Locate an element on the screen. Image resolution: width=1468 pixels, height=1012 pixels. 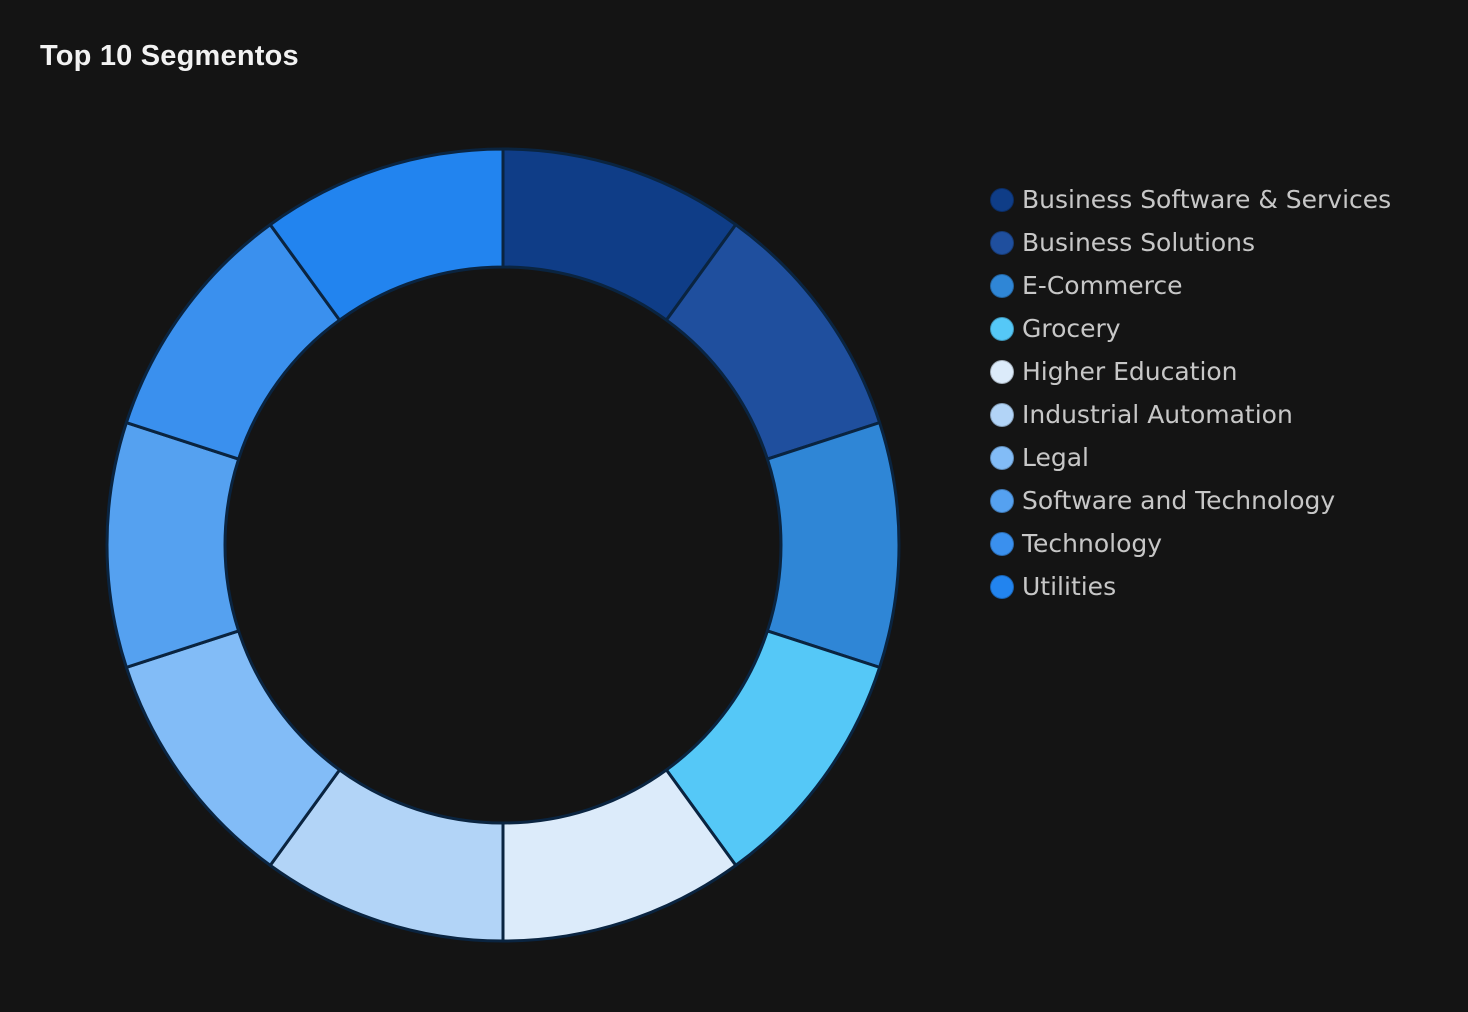
legend-swatch-grocery is located at coordinates (1002, 328).